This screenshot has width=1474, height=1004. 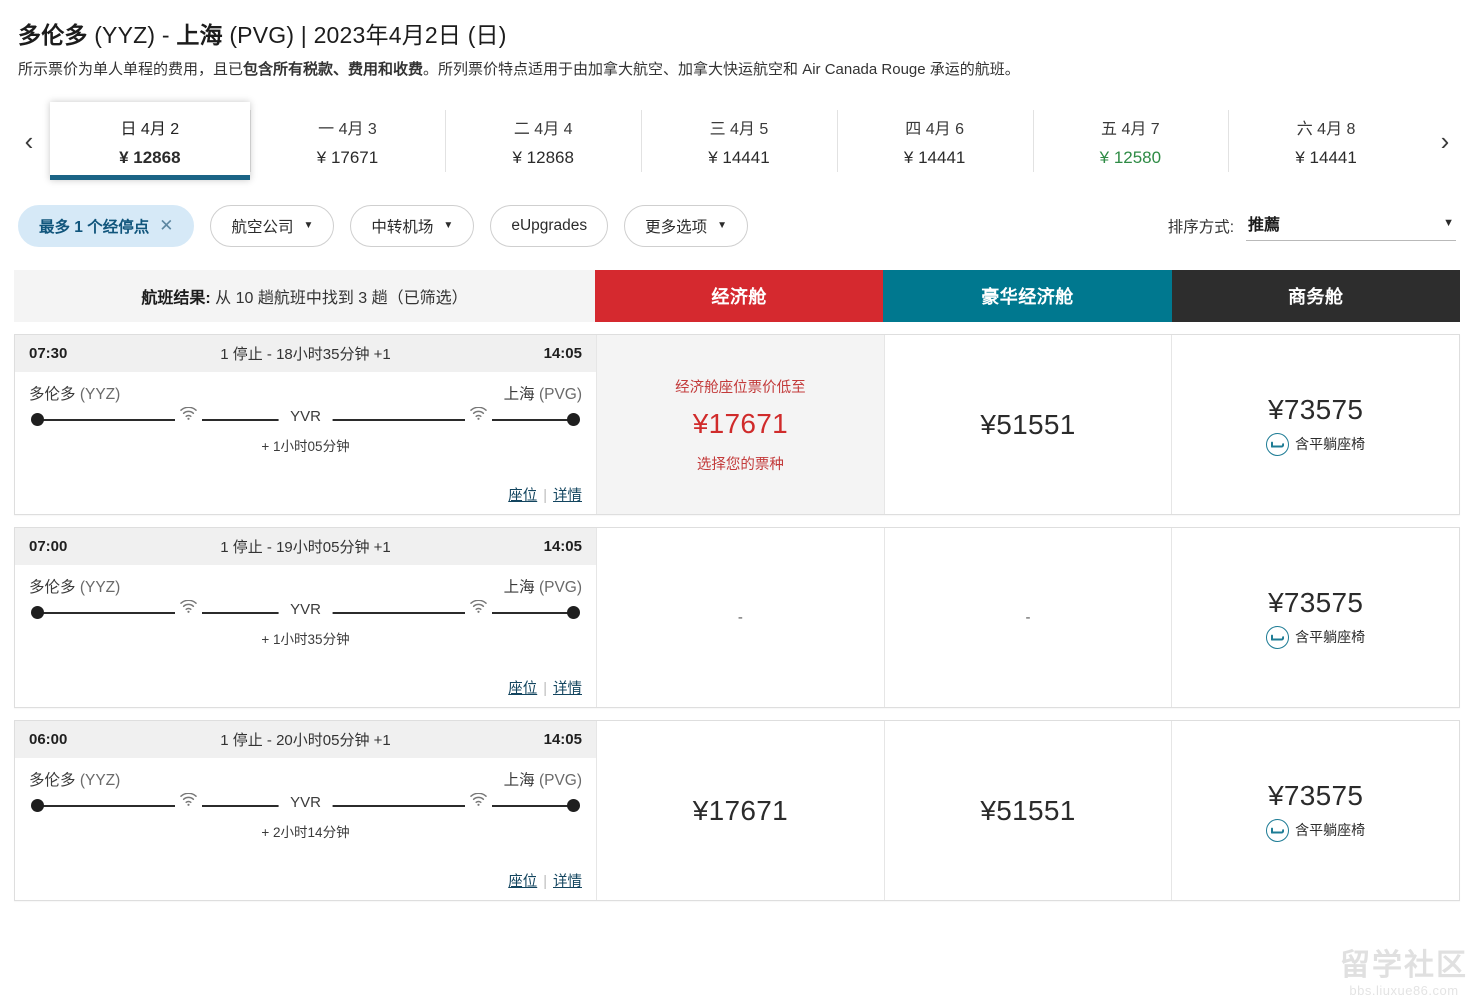 What do you see at coordinates (53, 35) in the screenshot?
I see `origin-city: 多伦多` at bounding box center [53, 35].